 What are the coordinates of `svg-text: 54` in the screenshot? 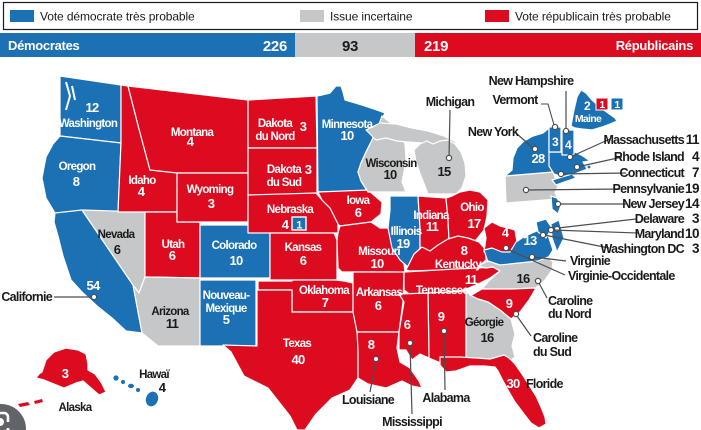 It's located at (93, 285).